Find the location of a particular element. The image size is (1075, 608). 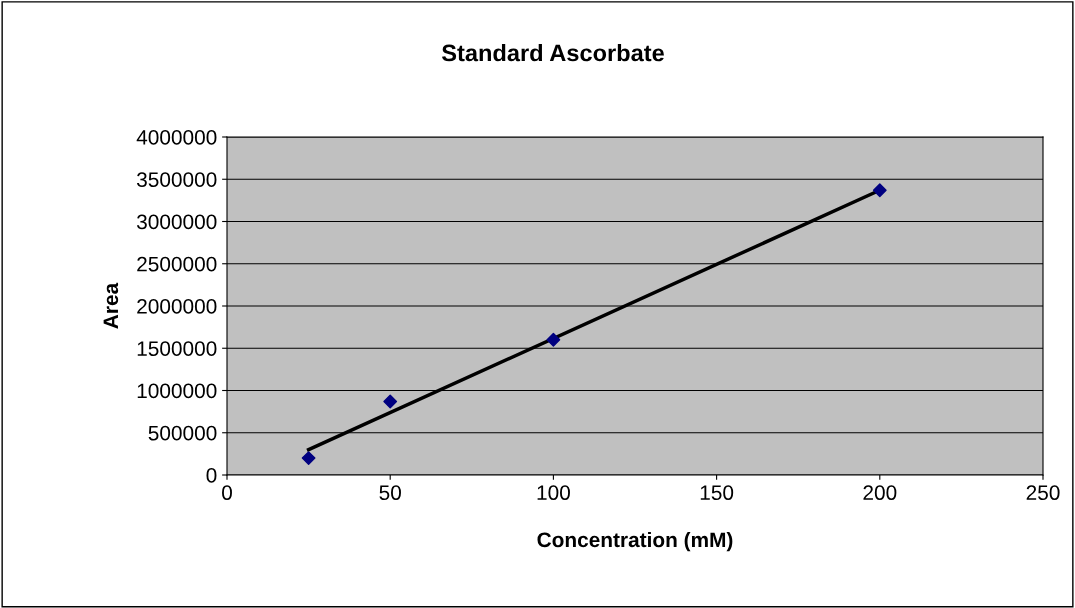

y-tick-label: 2500000 is located at coordinates (177, 264).